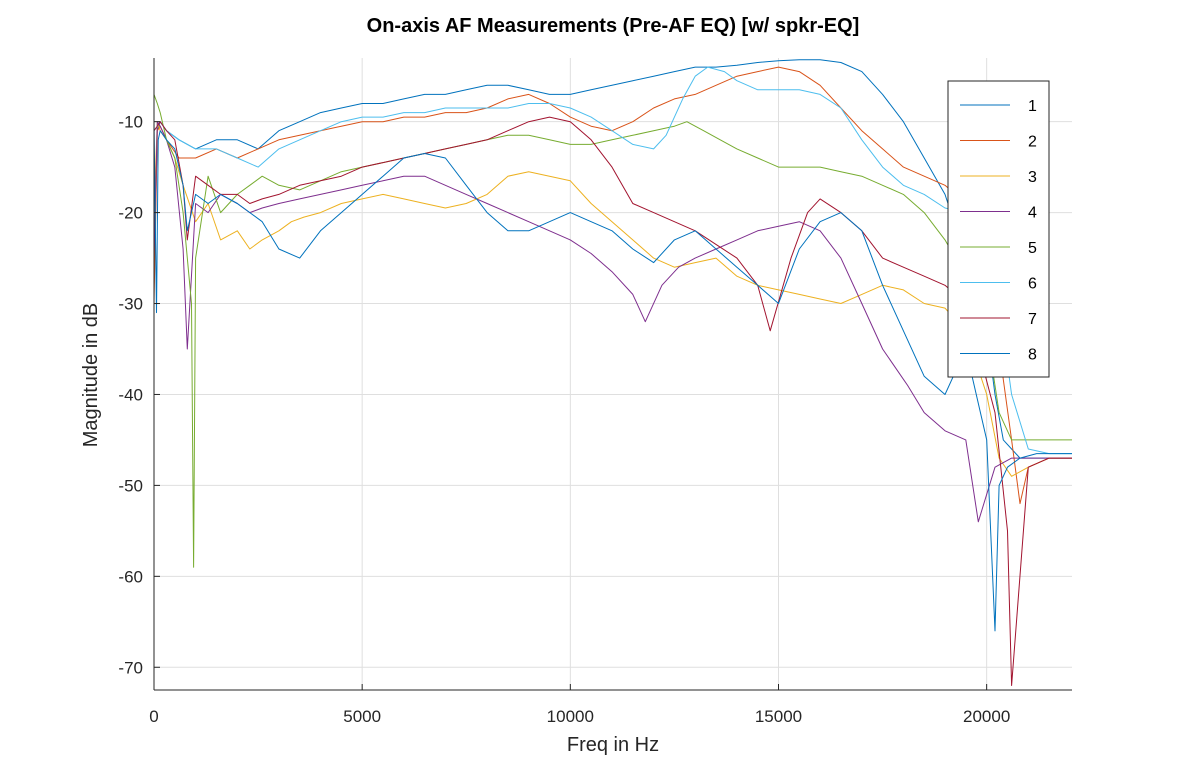  I want to click on x-tick-label: 10000, so click(570, 716).